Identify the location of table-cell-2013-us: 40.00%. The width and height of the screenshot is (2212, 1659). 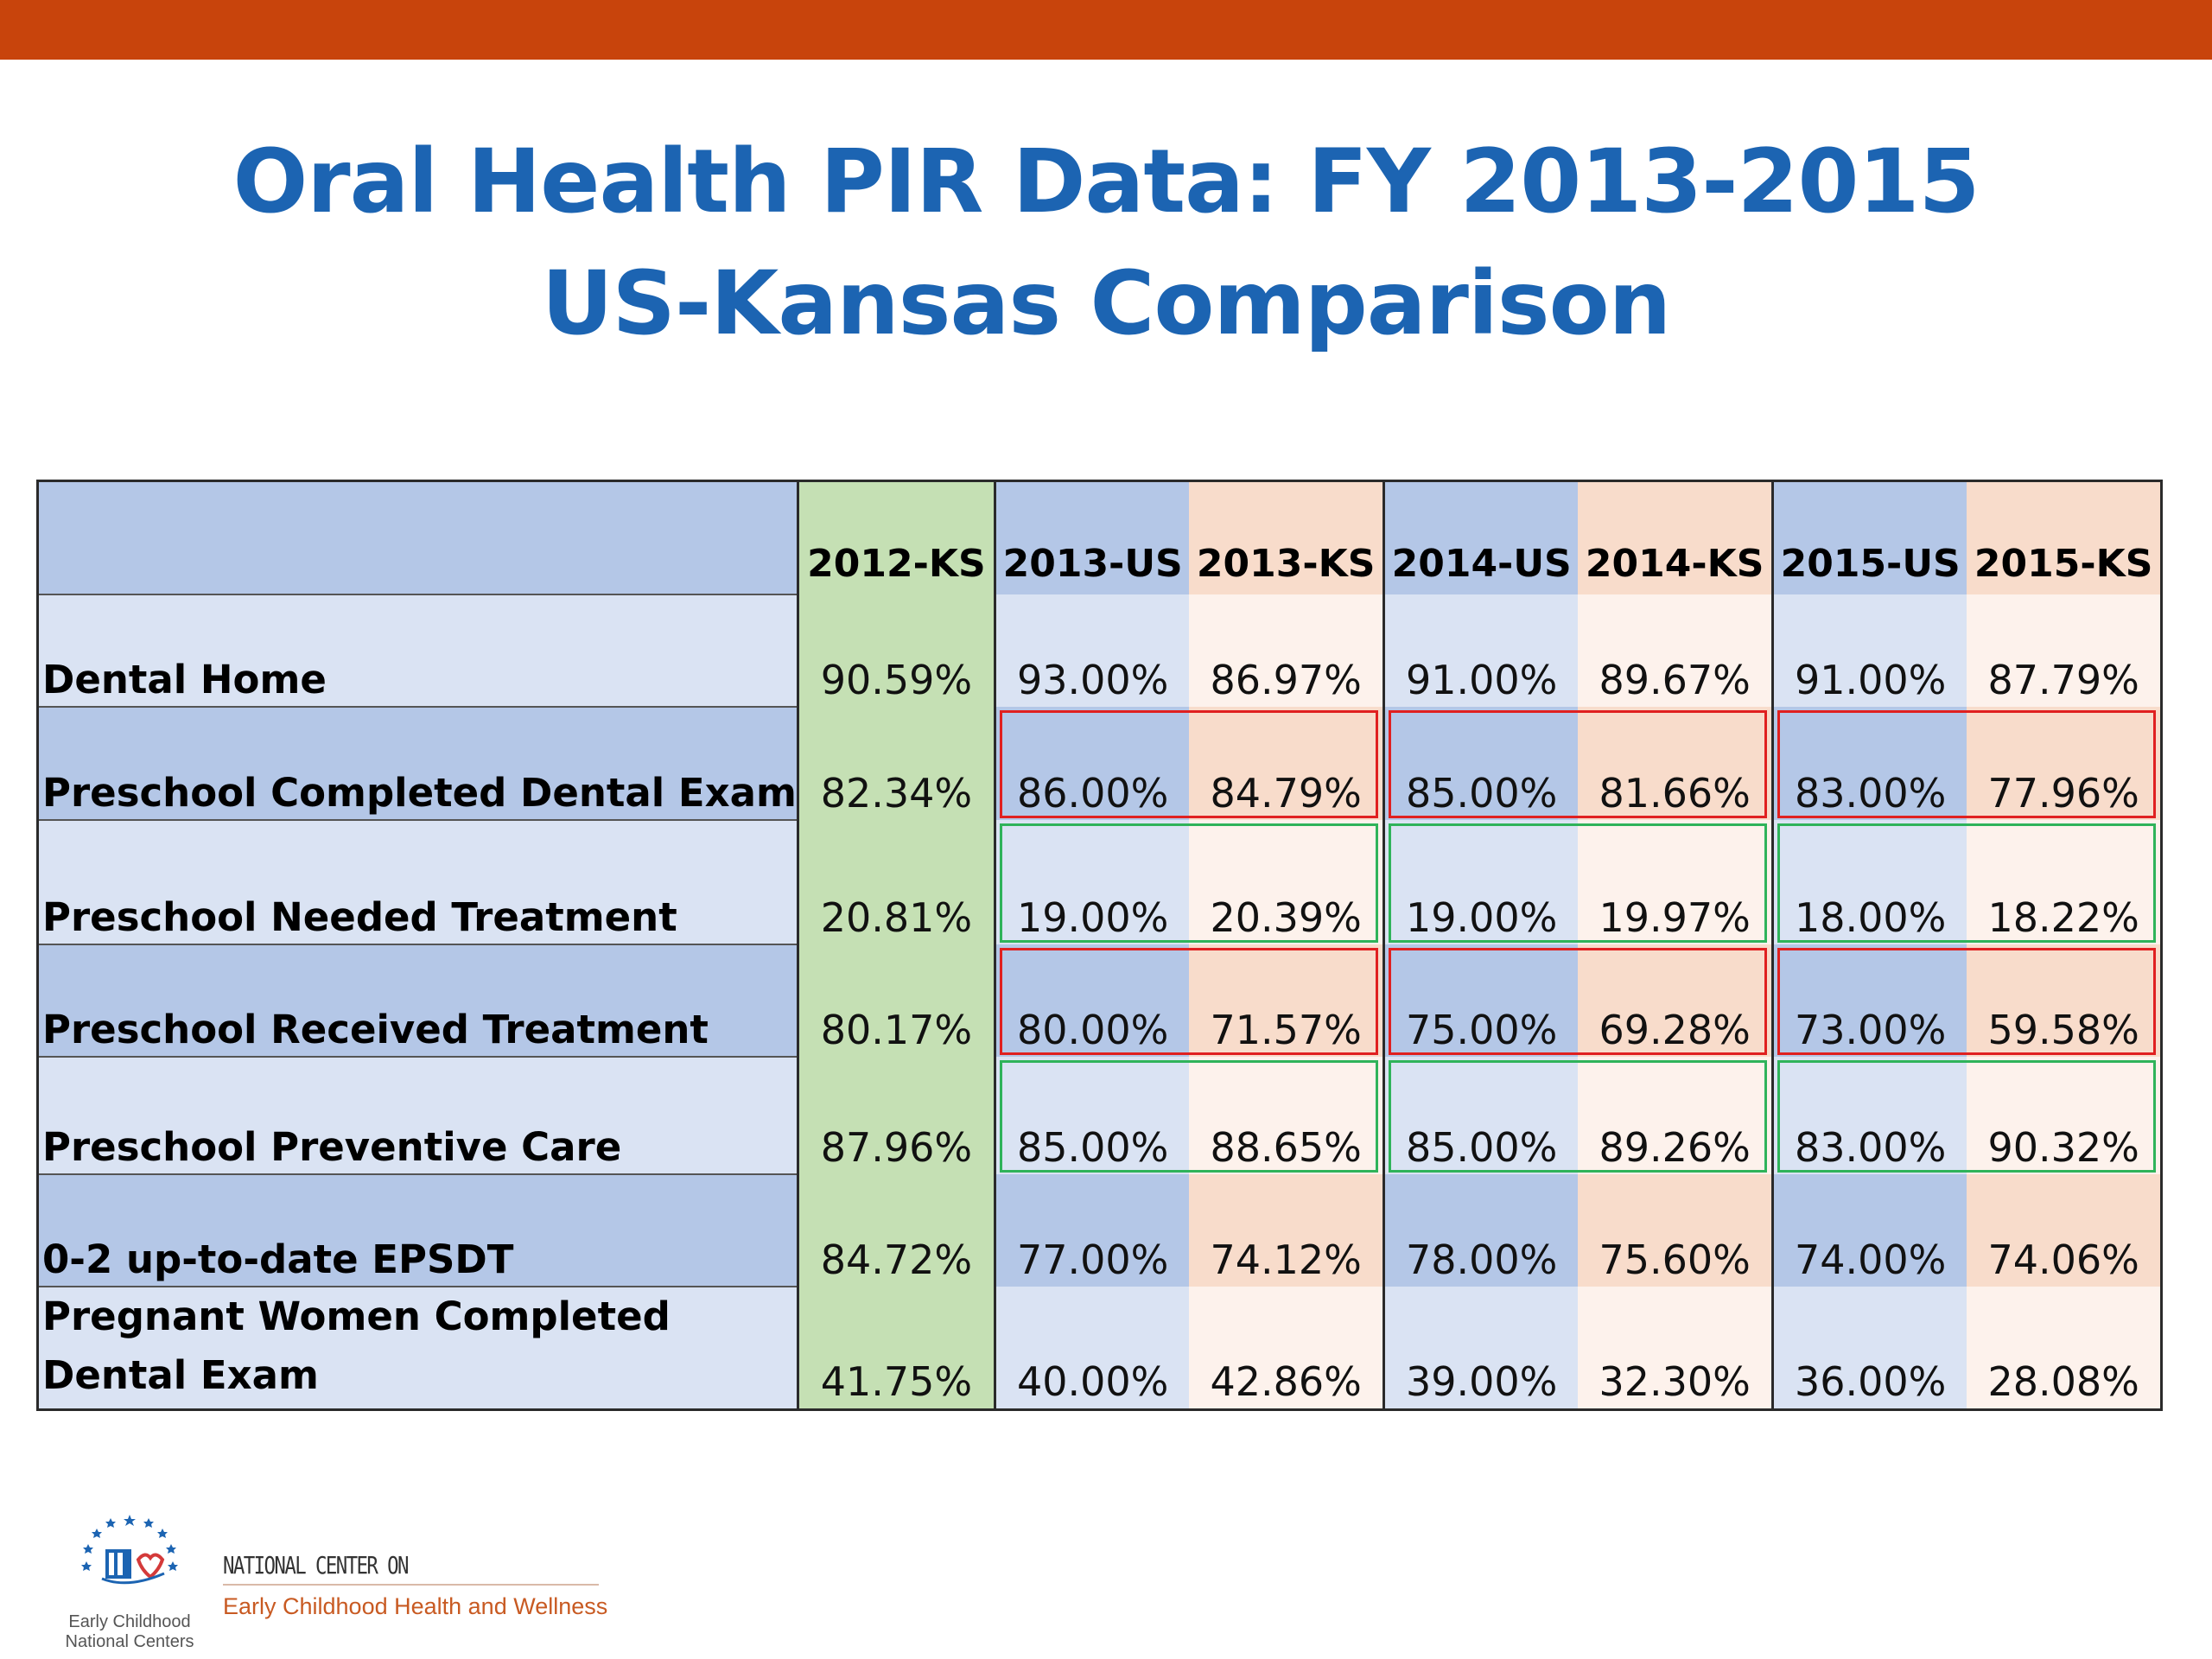
(1091, 1347).